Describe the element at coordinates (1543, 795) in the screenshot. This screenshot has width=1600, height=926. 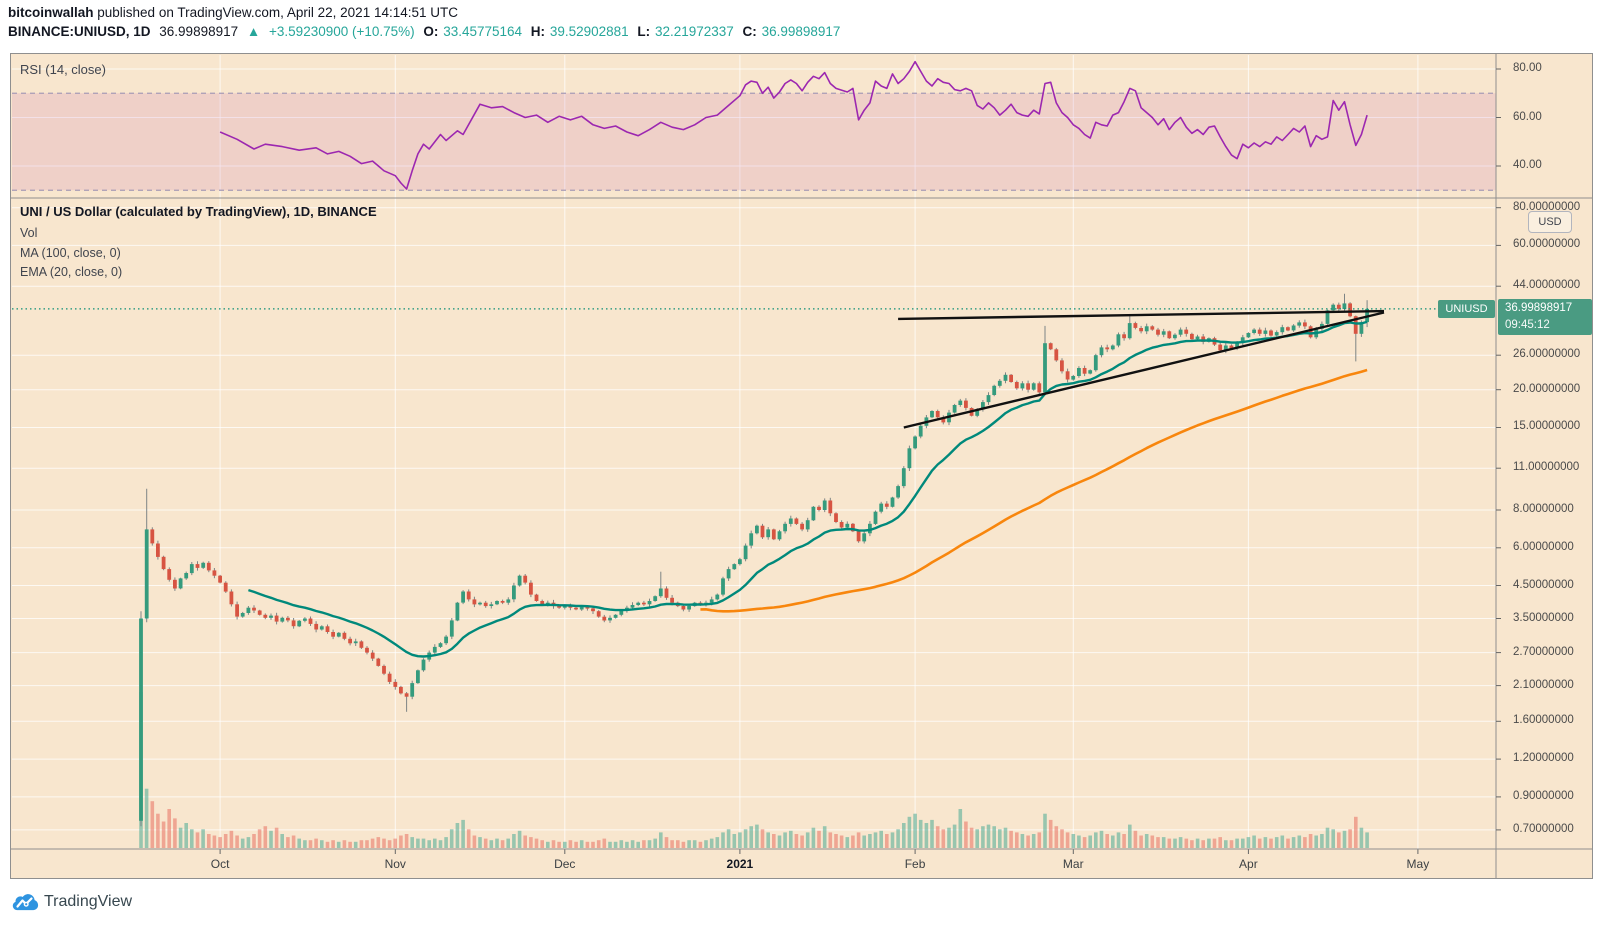
I see `price-axis-label: 0.90000000` at that location.